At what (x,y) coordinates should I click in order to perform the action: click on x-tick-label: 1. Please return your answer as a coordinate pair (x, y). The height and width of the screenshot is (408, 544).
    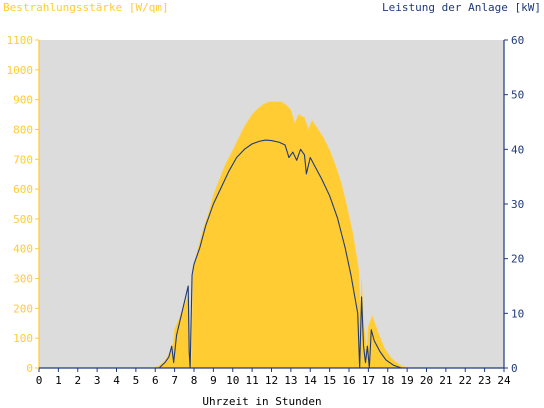
    Looking at the image, I should click on (58, 380).